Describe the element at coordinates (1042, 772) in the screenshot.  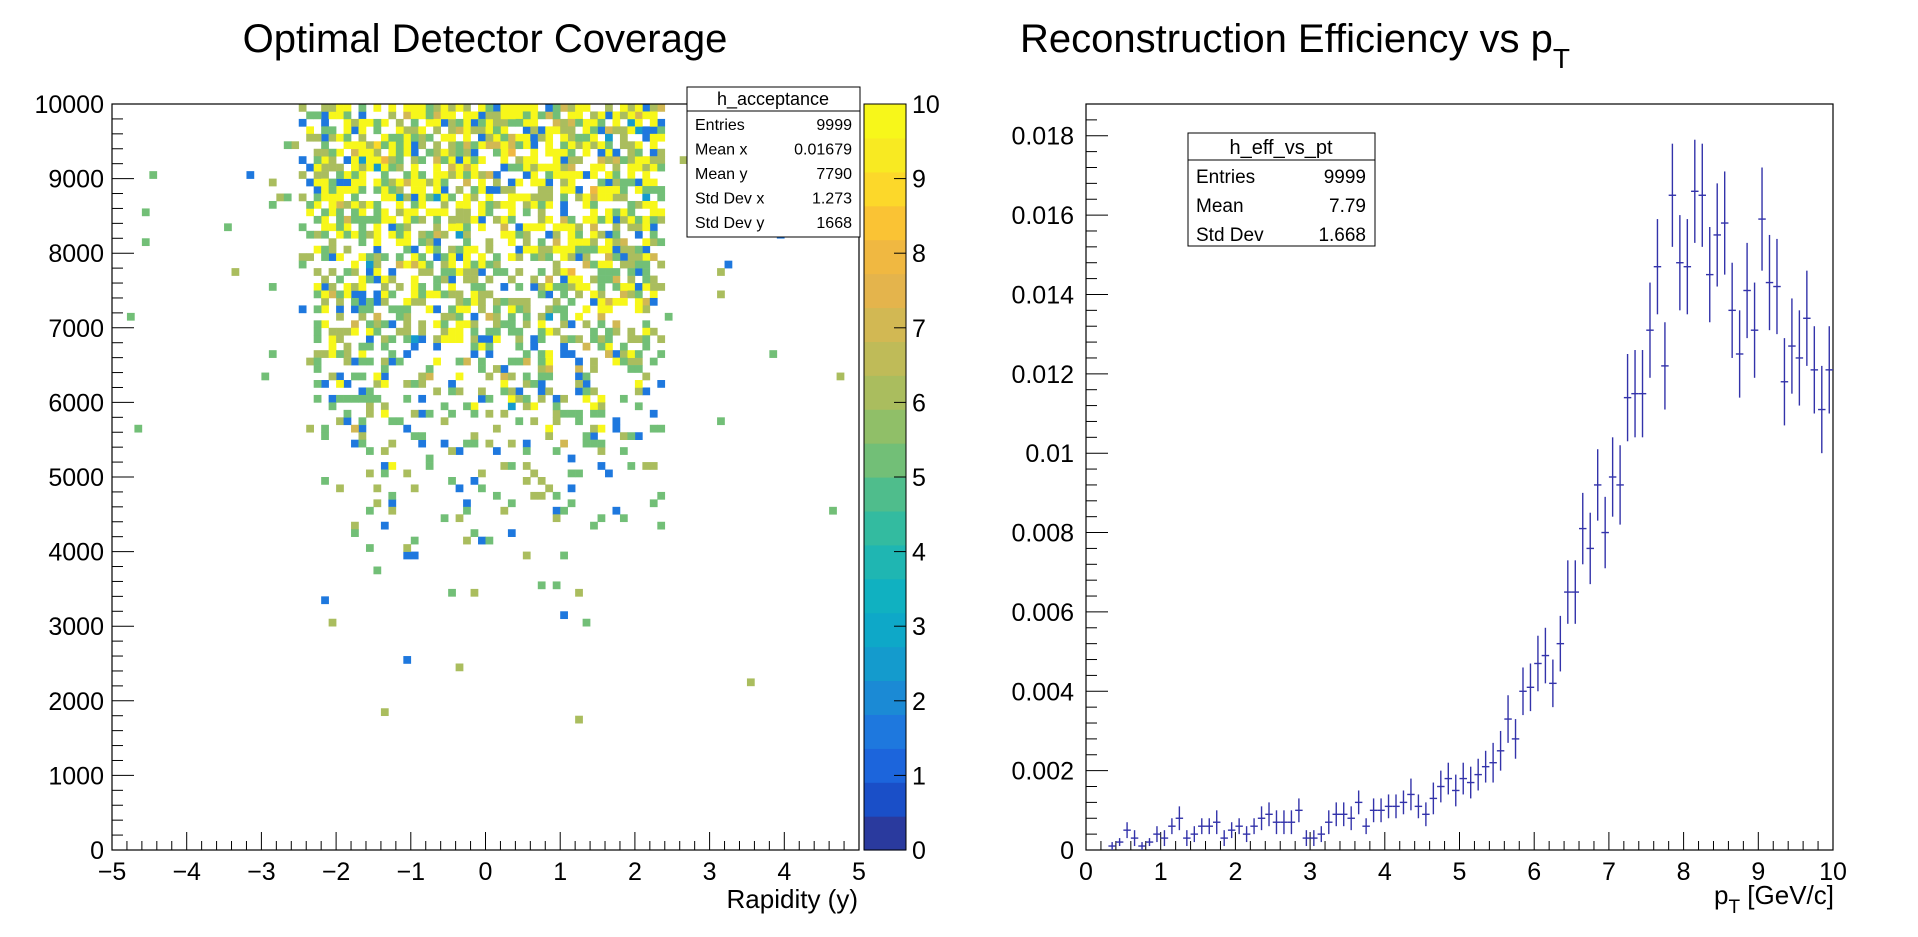
I see `right-y-tick-label: 0.002` at that location.